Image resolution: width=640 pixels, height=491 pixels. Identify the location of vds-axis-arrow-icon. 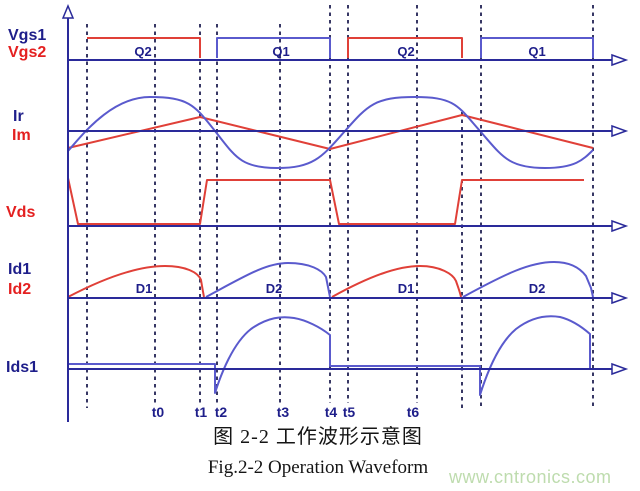
(620, 226).